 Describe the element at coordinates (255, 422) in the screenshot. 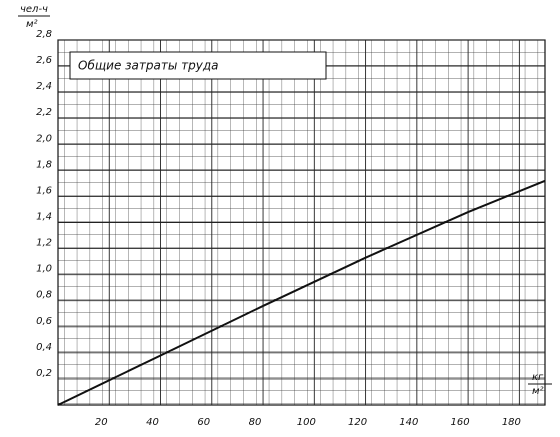

I see `x-tick-label: 80` at that location.